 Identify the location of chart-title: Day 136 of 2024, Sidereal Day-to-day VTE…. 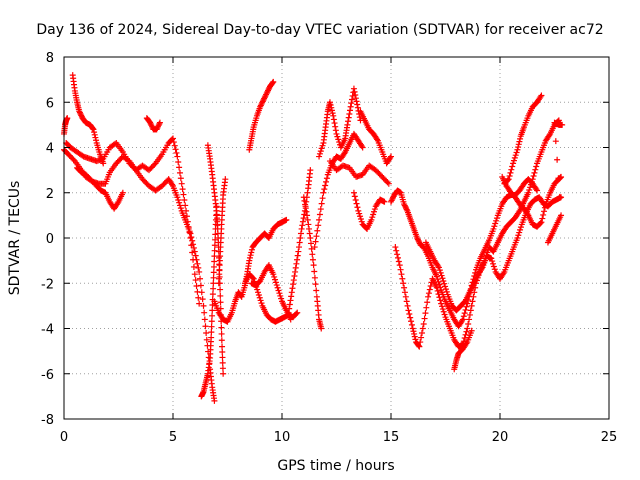
(319, 30).